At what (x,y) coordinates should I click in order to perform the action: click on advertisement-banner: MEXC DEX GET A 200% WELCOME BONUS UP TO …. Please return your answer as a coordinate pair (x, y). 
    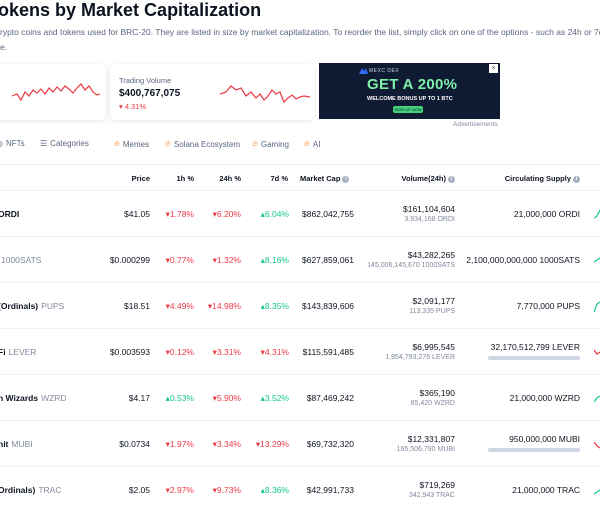
    Looking at the image, I should click on (409, 91).